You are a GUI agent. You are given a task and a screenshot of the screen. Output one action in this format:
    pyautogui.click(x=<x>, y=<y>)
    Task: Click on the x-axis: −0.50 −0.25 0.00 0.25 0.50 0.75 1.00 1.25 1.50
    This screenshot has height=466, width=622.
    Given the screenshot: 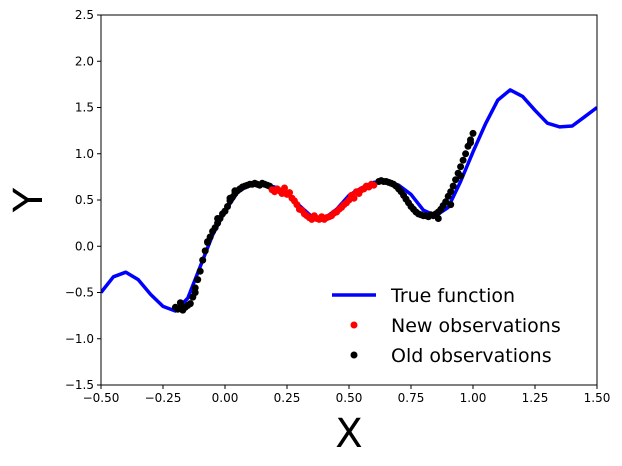 What is the action you would take?
    pyautogui.click(x=347, y=395)
    